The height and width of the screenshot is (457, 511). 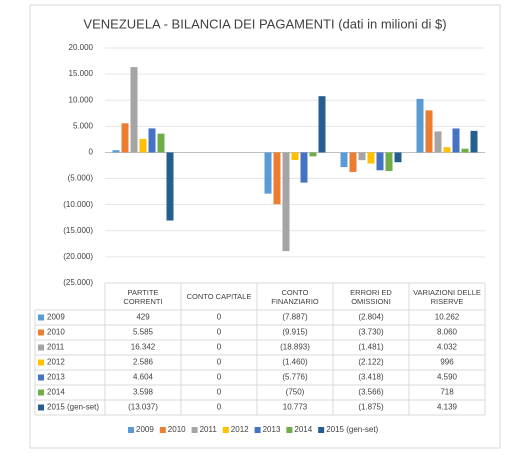 What do you see at coordinates (295, 347) in the screenshot?
I see `table-value: (18.893)` at bounding box center [295, 347].